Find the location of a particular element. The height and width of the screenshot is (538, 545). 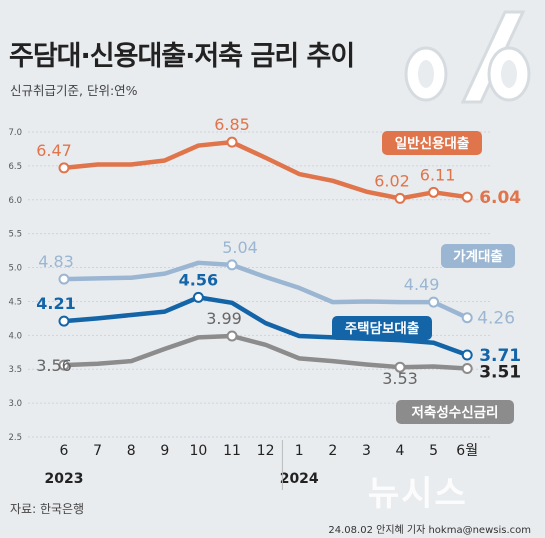

x-tick-label: 3 is located at coordinates (366, 451).